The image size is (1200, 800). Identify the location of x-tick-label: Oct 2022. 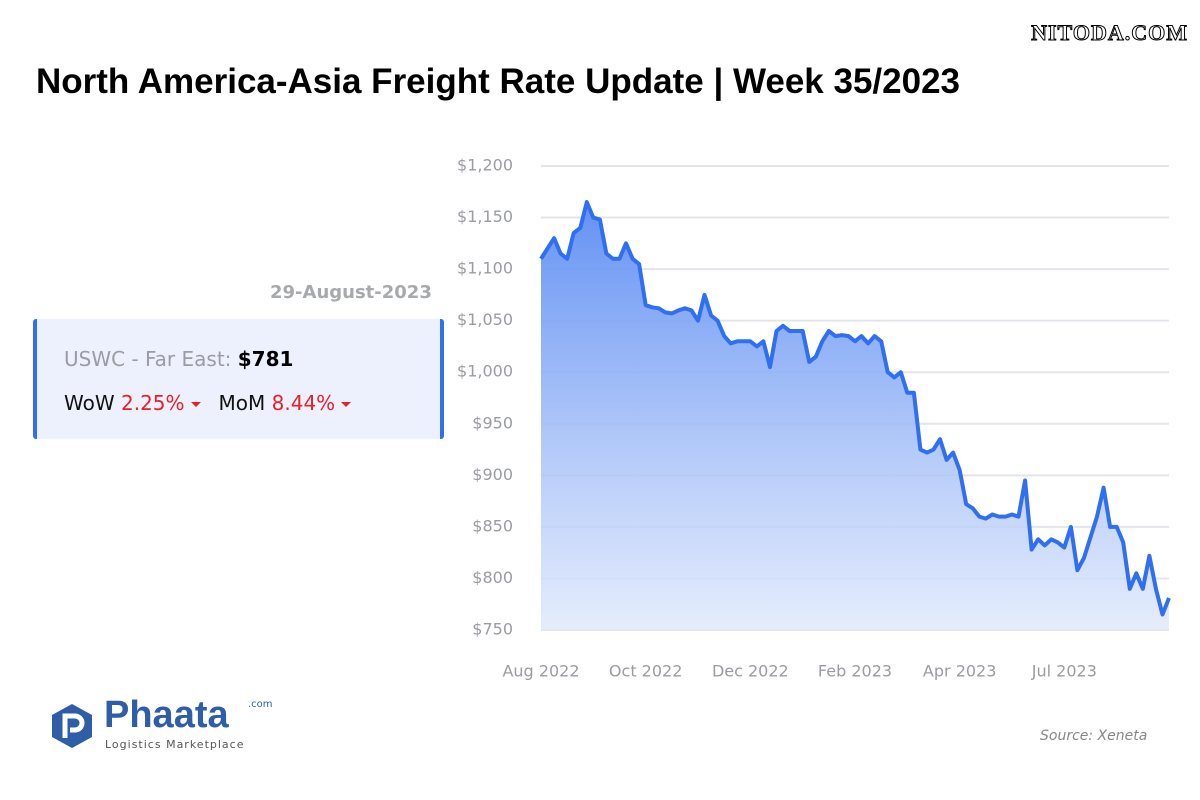
(645, 671).